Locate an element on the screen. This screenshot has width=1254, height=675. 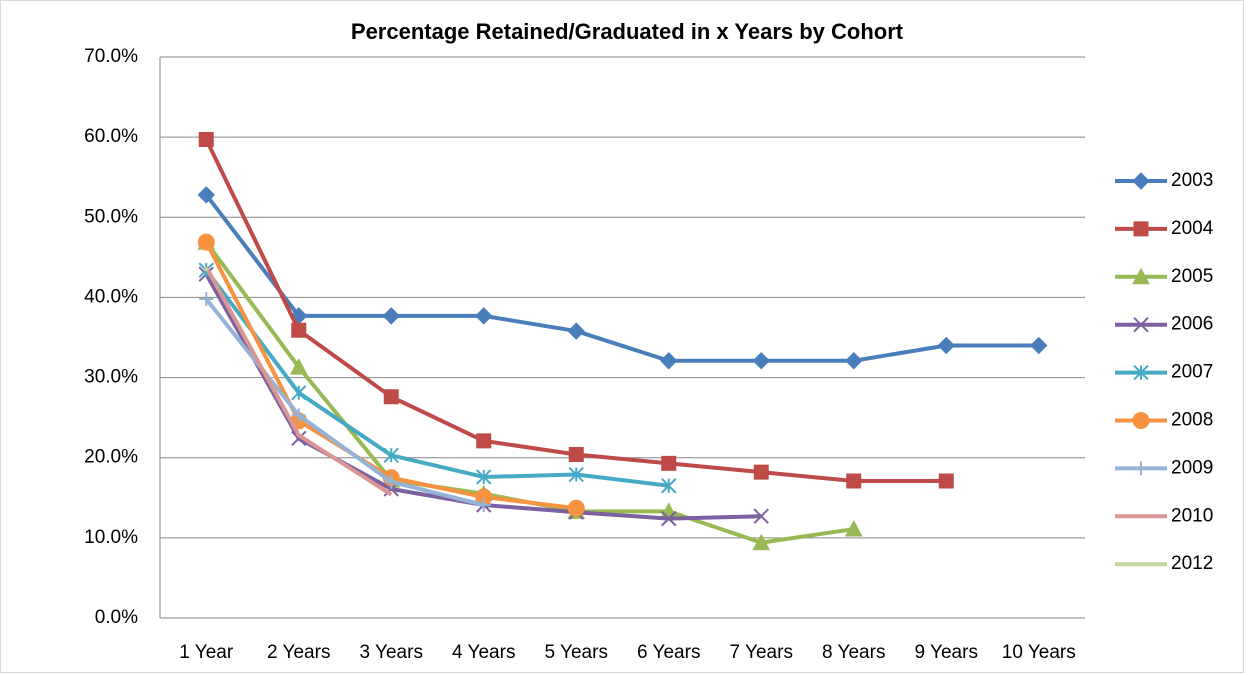
x-tick-label: 8 Years is located at coordinates (853, 652).